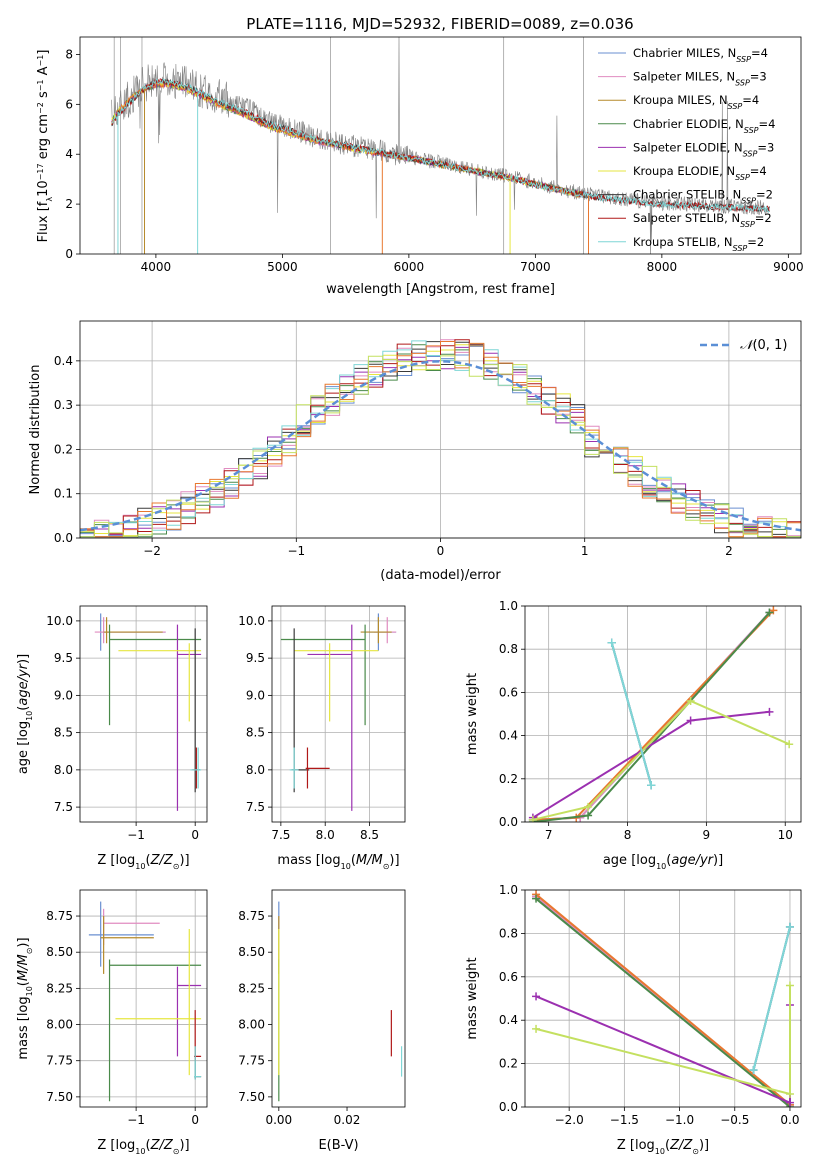 The image size is (819, 1170). Describe the element at coordinates (338, 1145) in the screenshot. I see `x-axis-label: E(B-V)` at that location.